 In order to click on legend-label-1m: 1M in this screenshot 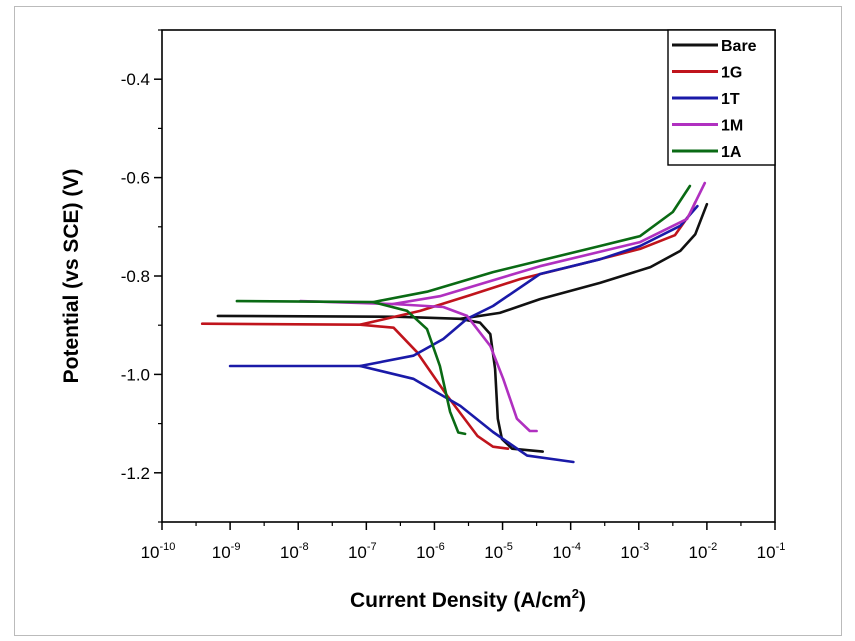, I will do `click(732, 126)`.